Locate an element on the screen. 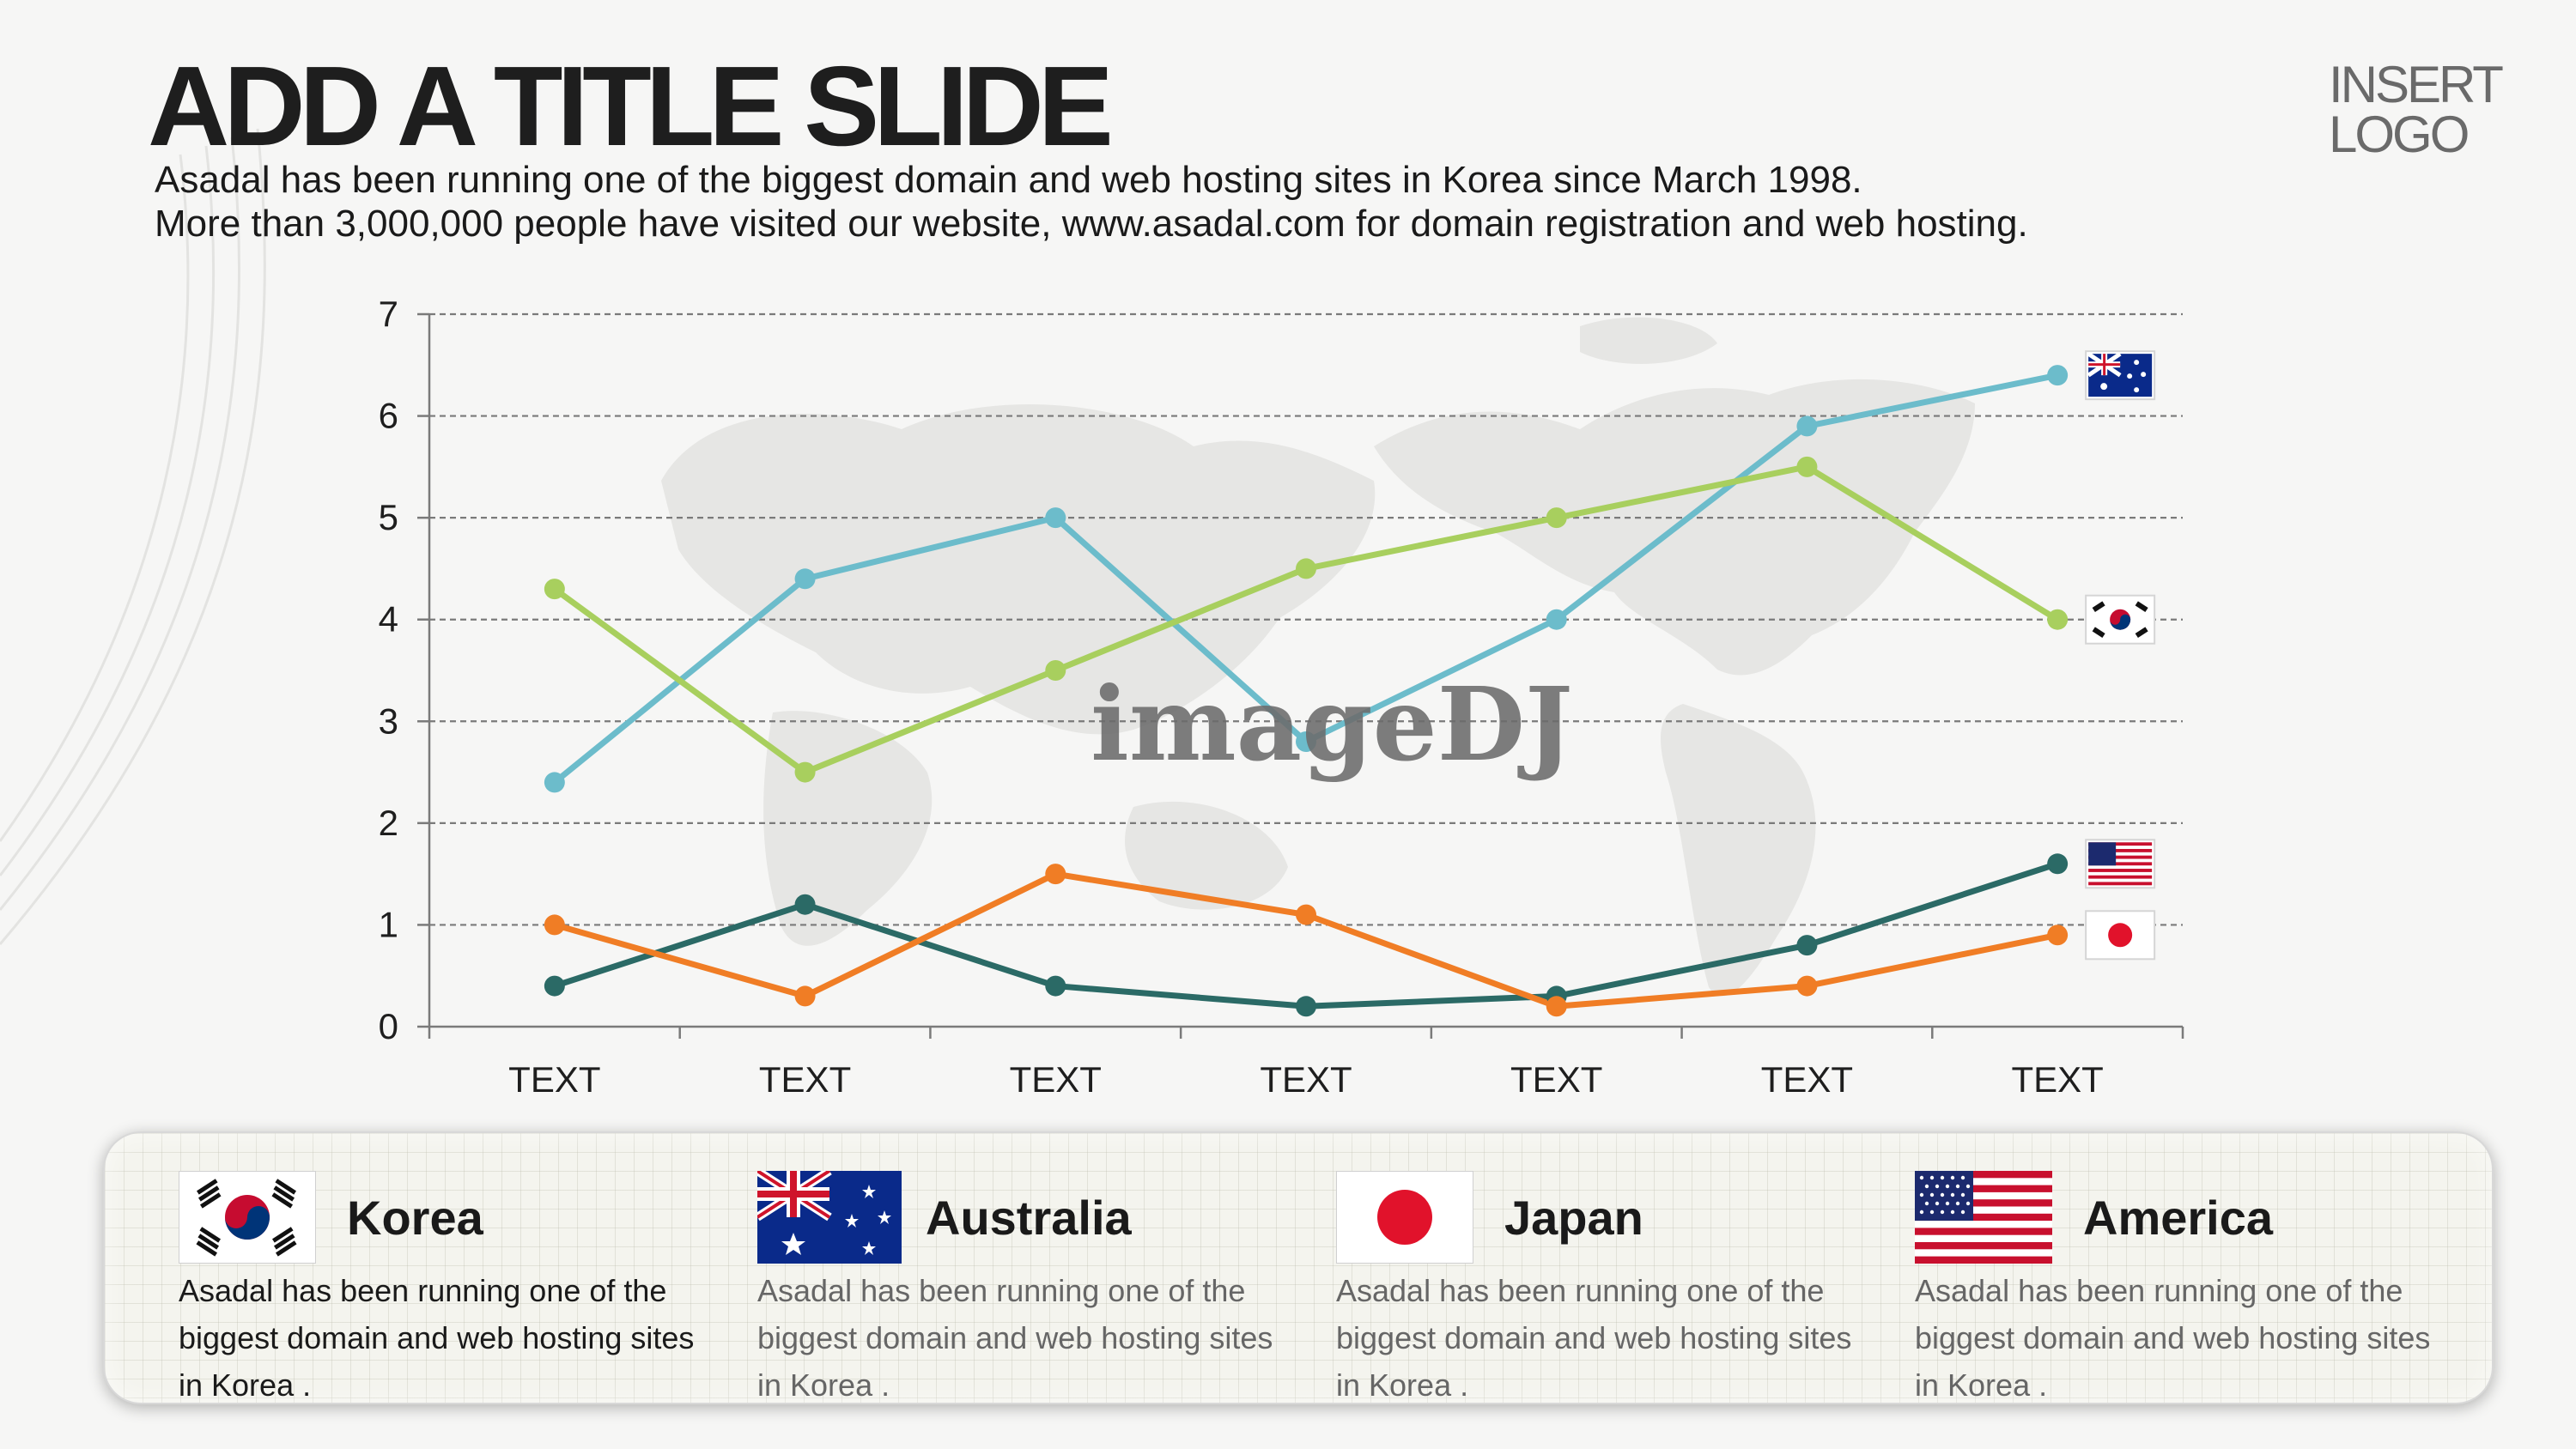  y-tick-label: 4 is located at coordinates (388, 619).